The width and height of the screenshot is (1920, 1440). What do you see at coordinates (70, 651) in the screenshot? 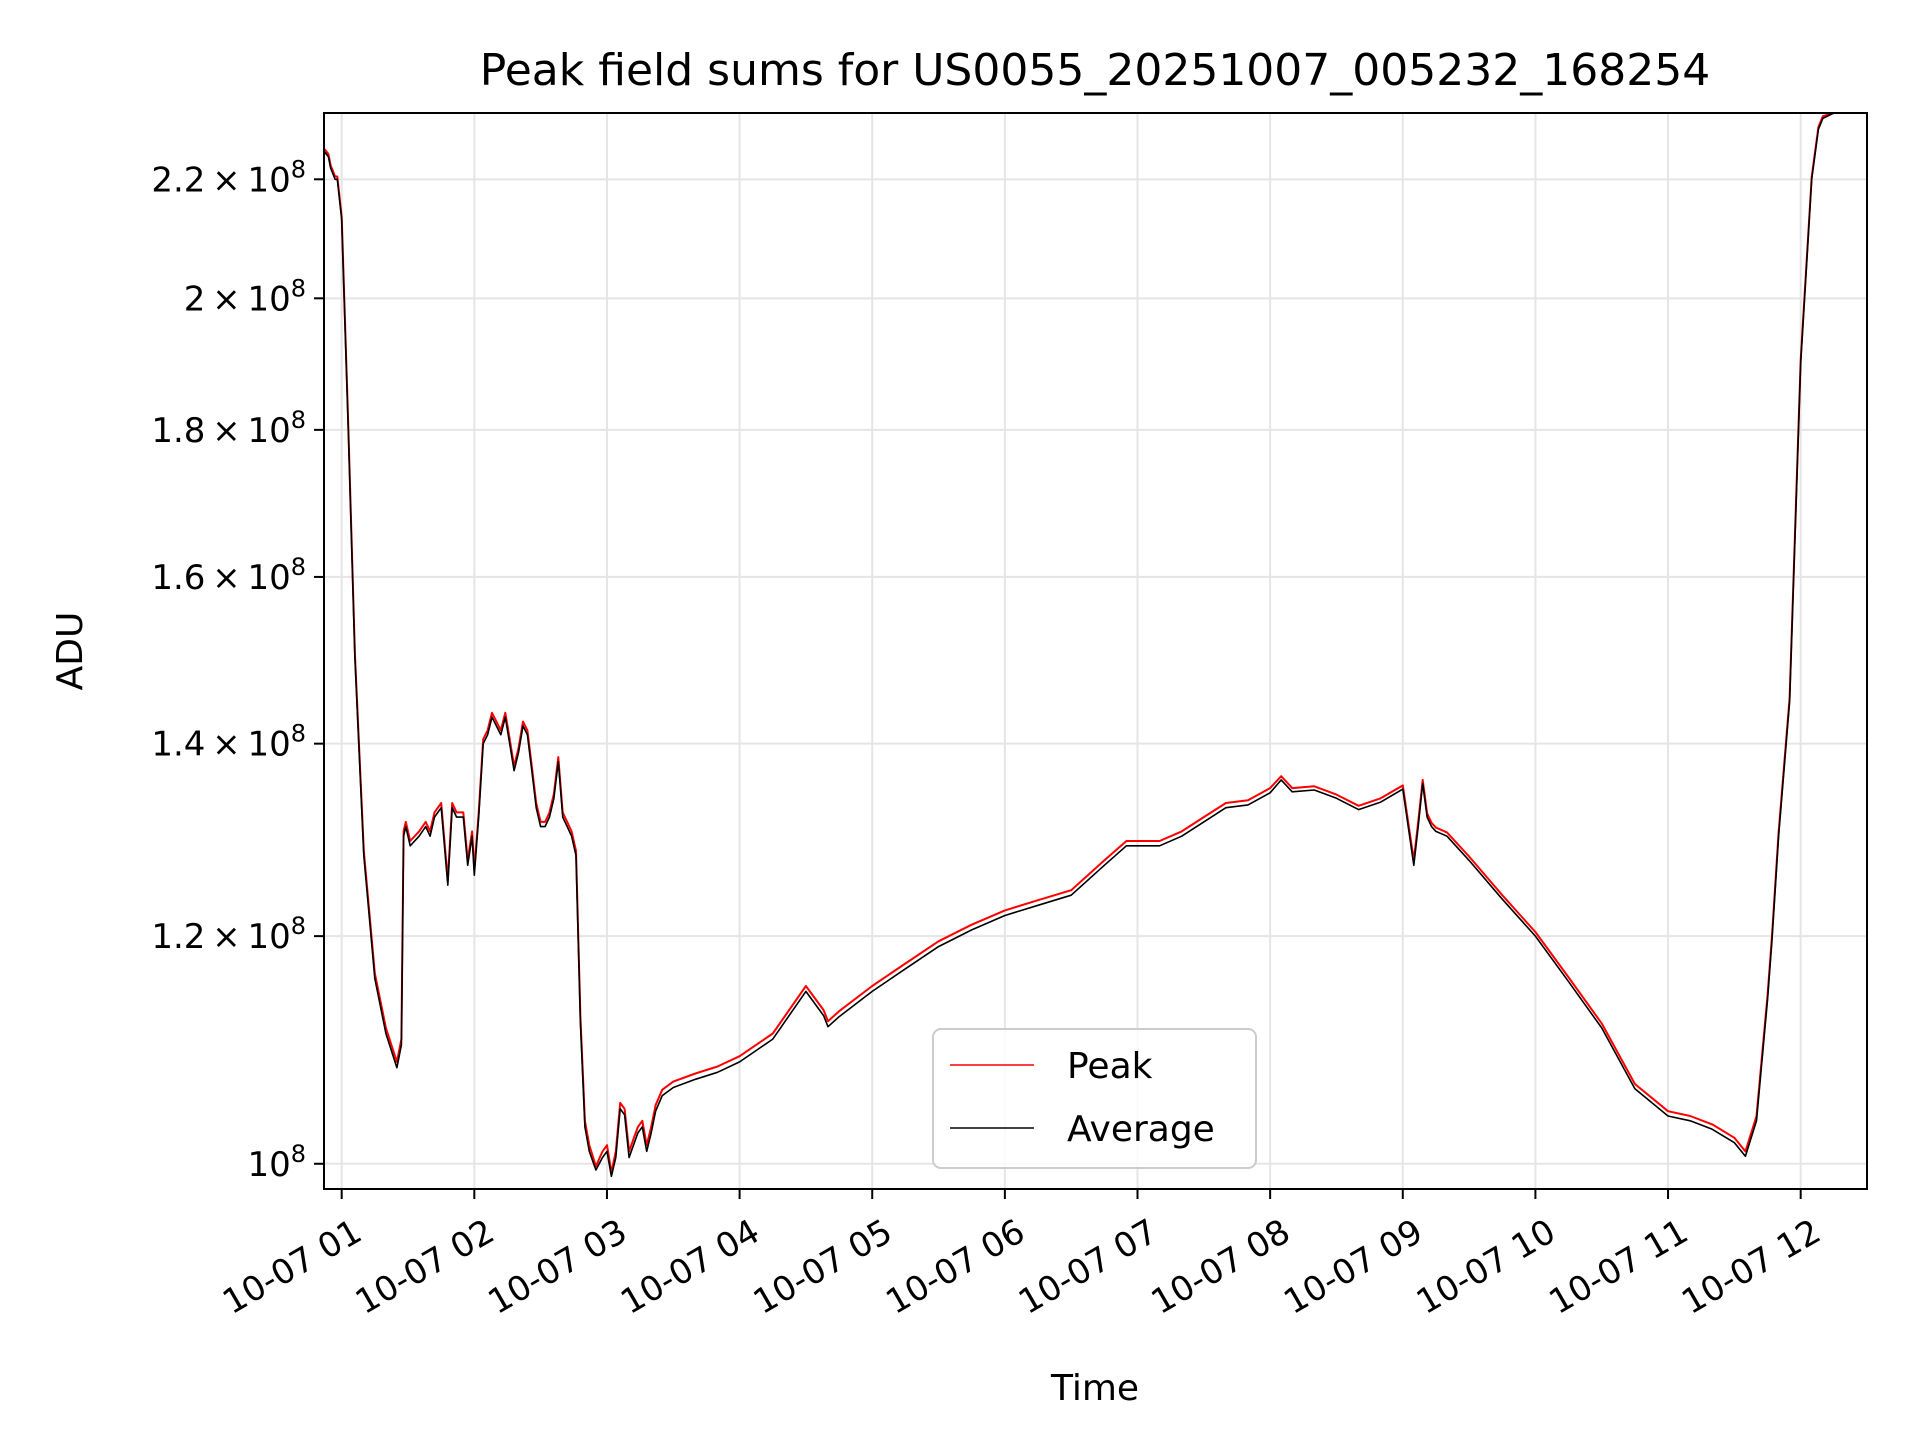
I see `y-axis-label: ADU` at bounding box center [70, 651].